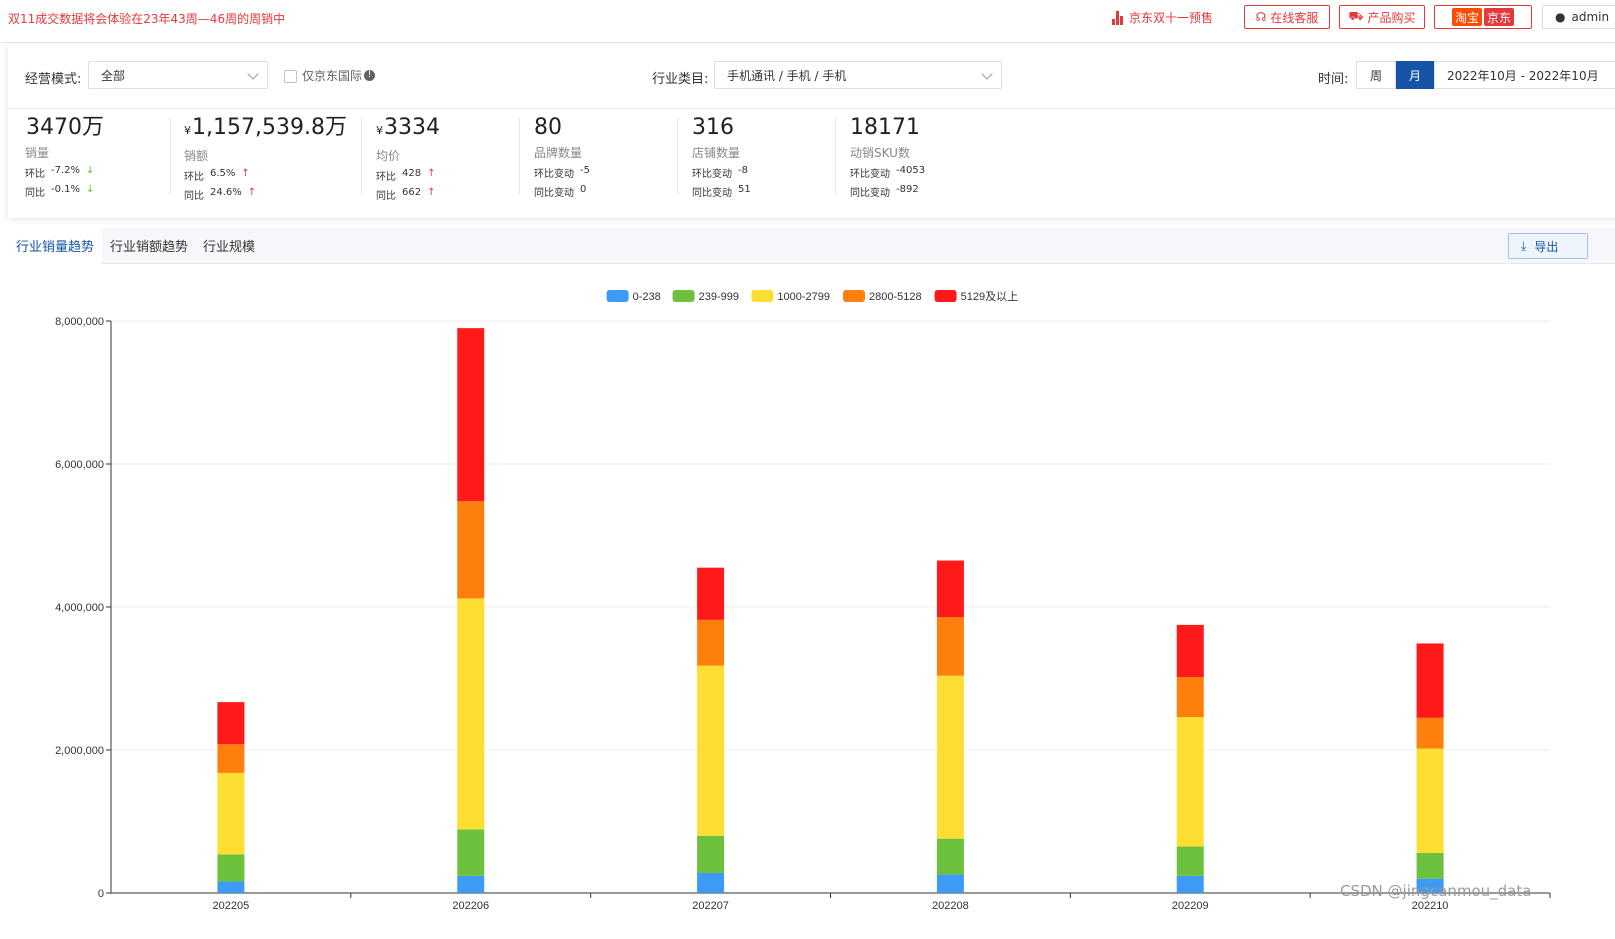 Image resolution: width=1615 pixels, height=939 pixels. I want to click on metric-value: 3470万, so click(65, 127).